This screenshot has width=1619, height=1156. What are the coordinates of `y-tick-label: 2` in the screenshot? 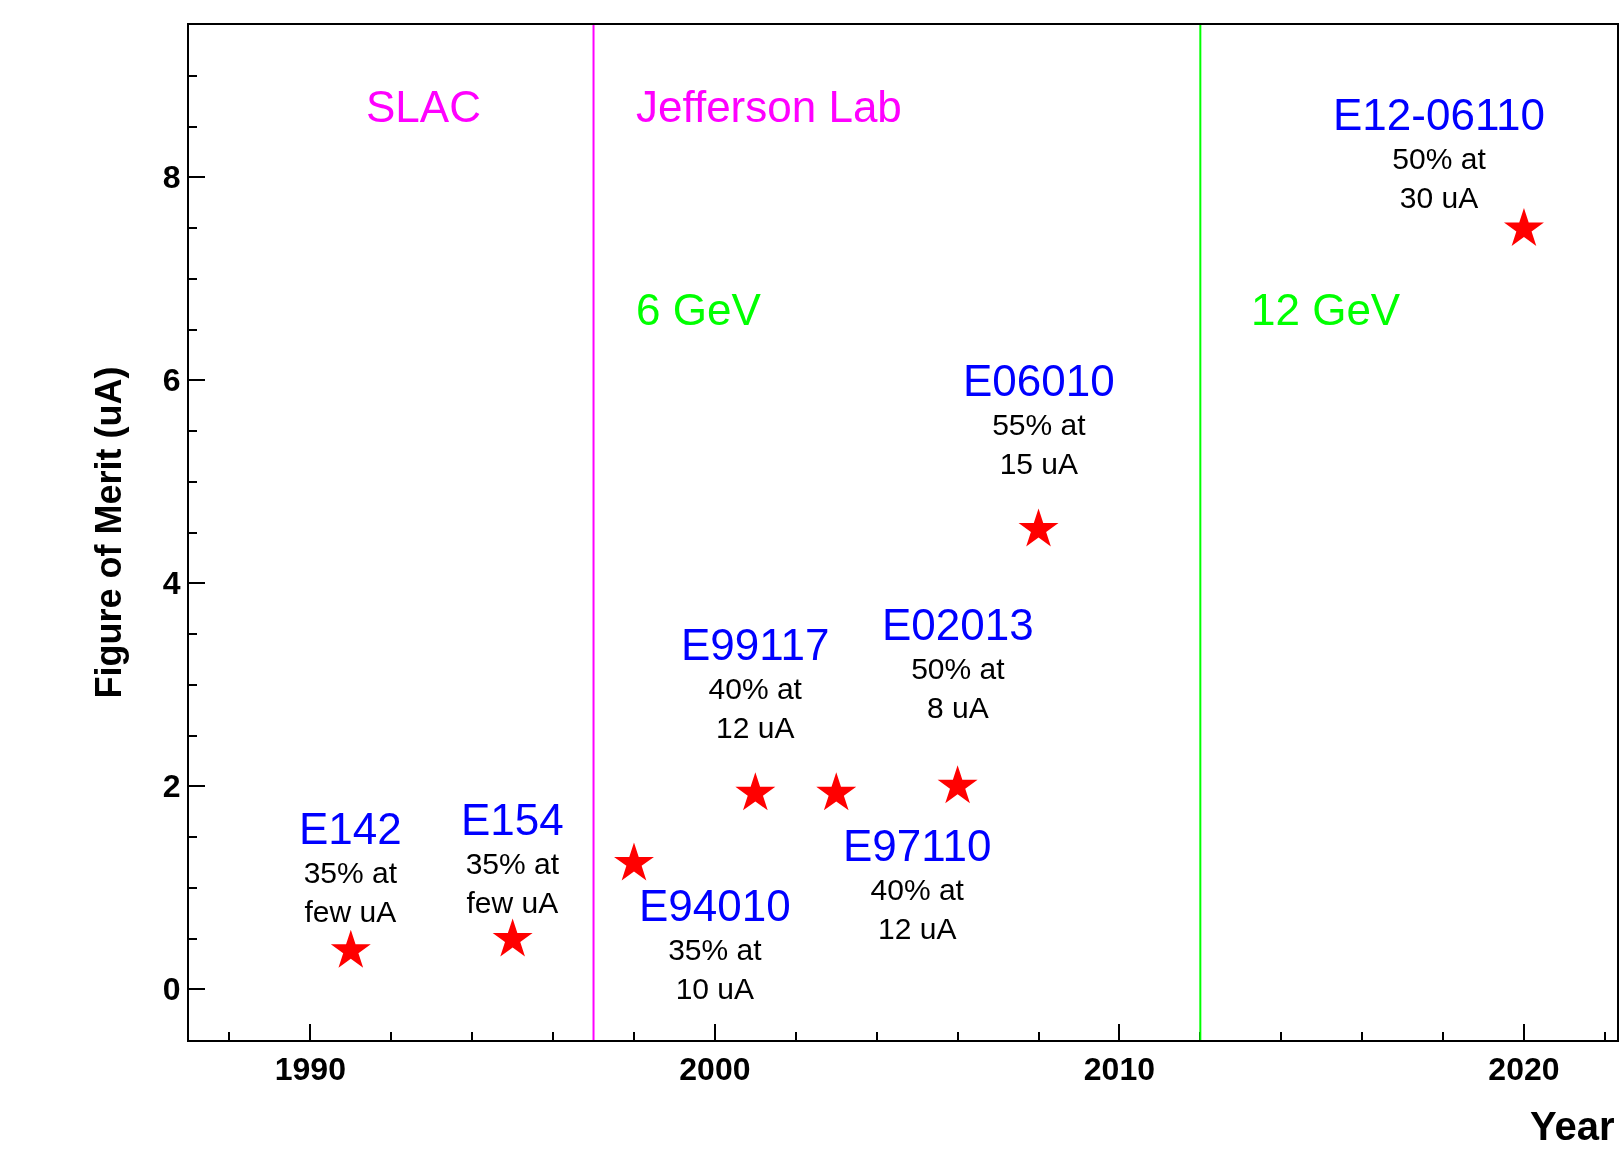 It's located at (171, 786).